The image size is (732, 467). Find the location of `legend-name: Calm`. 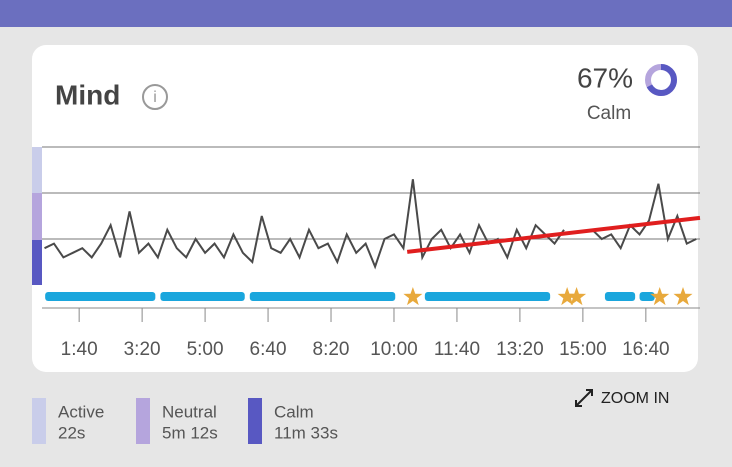

legend-name: Calm is located at coordinates (294, 411).